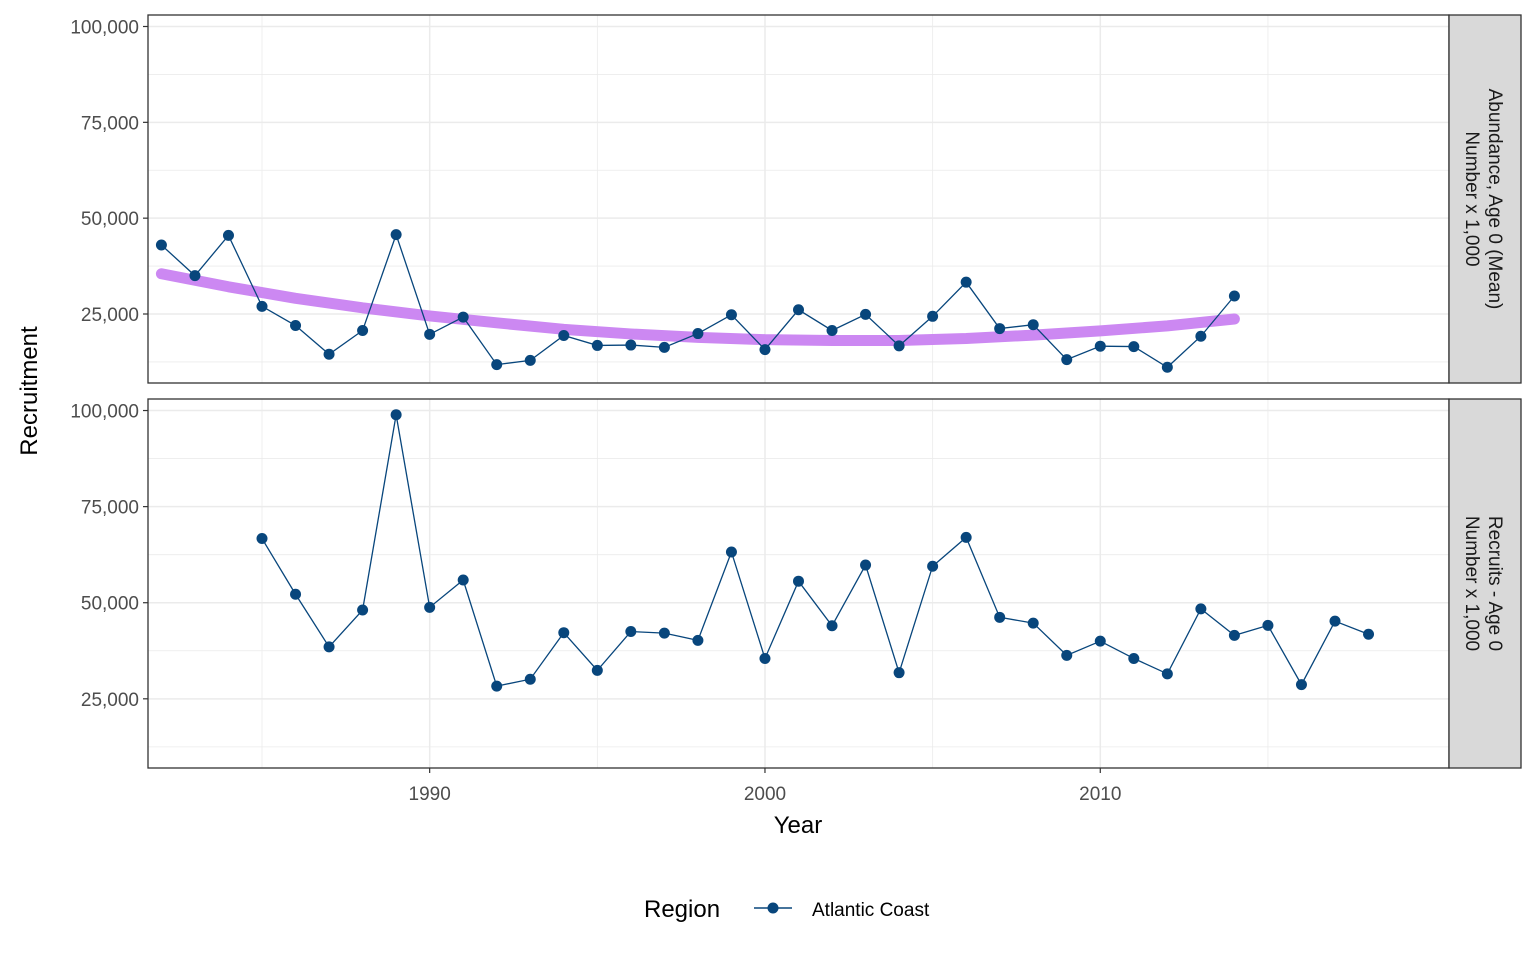 Image resolution: width=1536 pixels, height=960 pixels. Describe the element at coordinates (787, 909) in the screenshot. I see `legend: Region Atlantic Coast` at that location.